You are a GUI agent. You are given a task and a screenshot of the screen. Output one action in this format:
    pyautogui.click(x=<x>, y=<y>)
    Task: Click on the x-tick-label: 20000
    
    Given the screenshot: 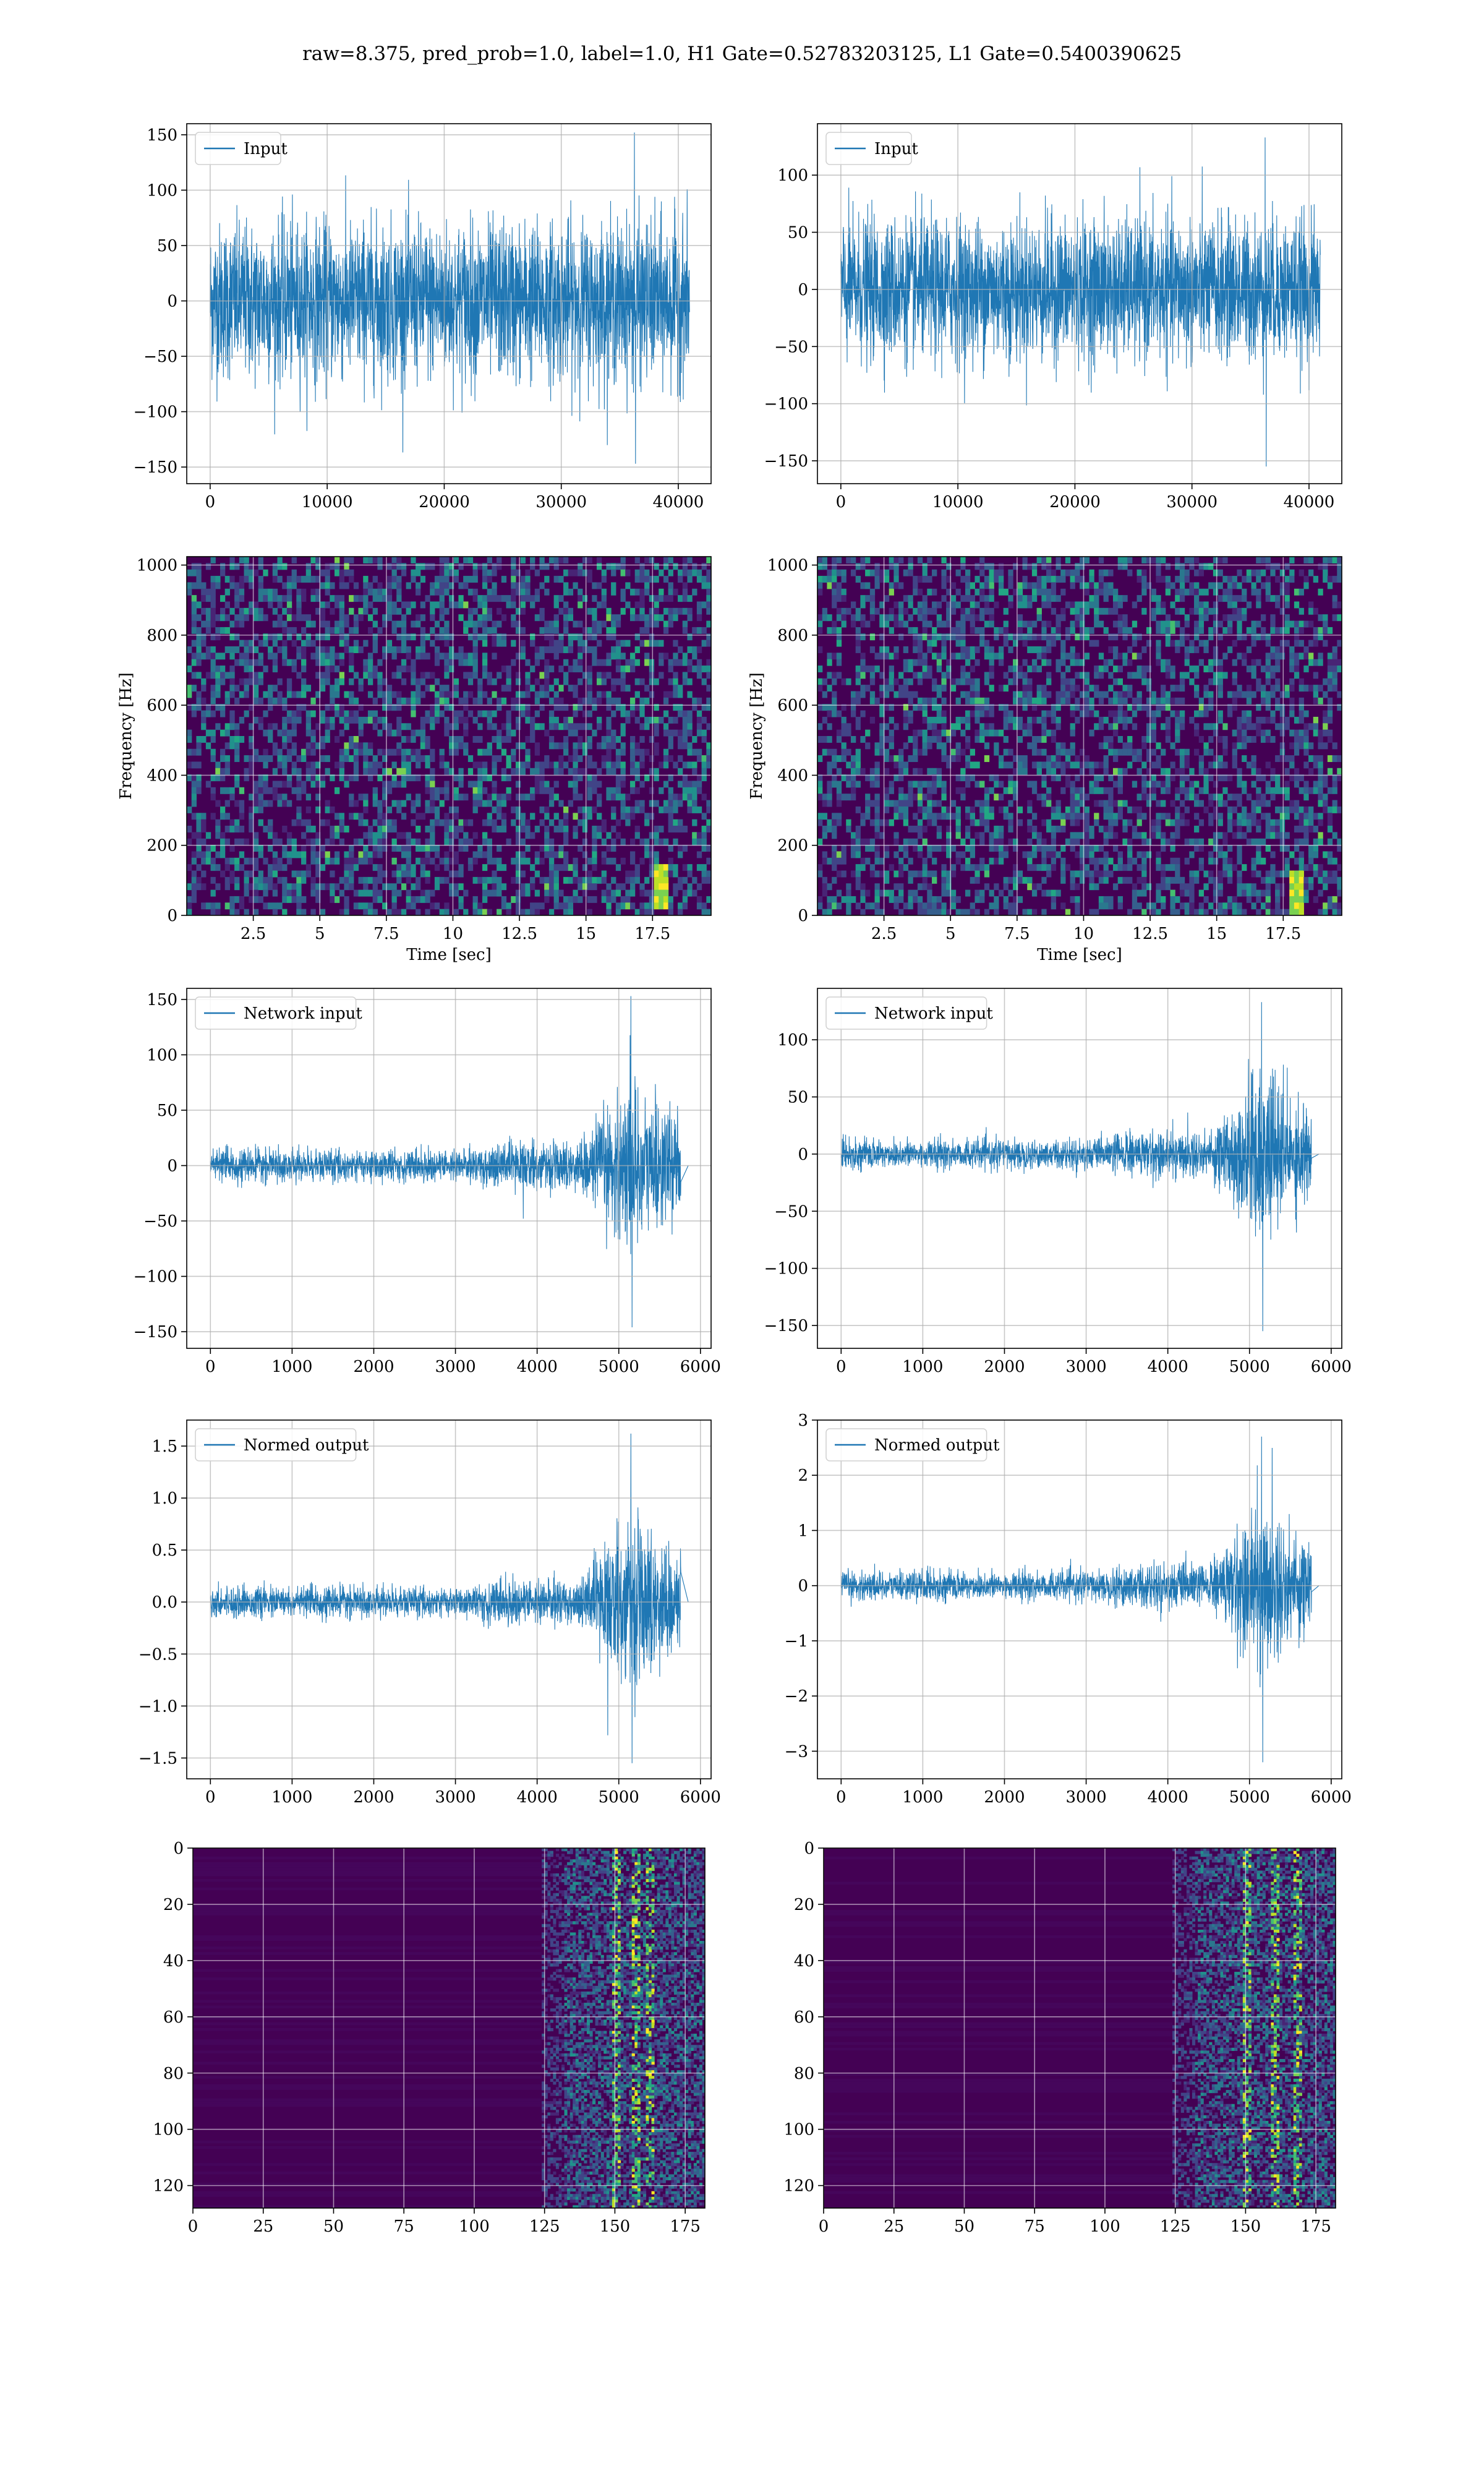 What is the action you would take?
    pyautogui.click(x=444, y=502)
    